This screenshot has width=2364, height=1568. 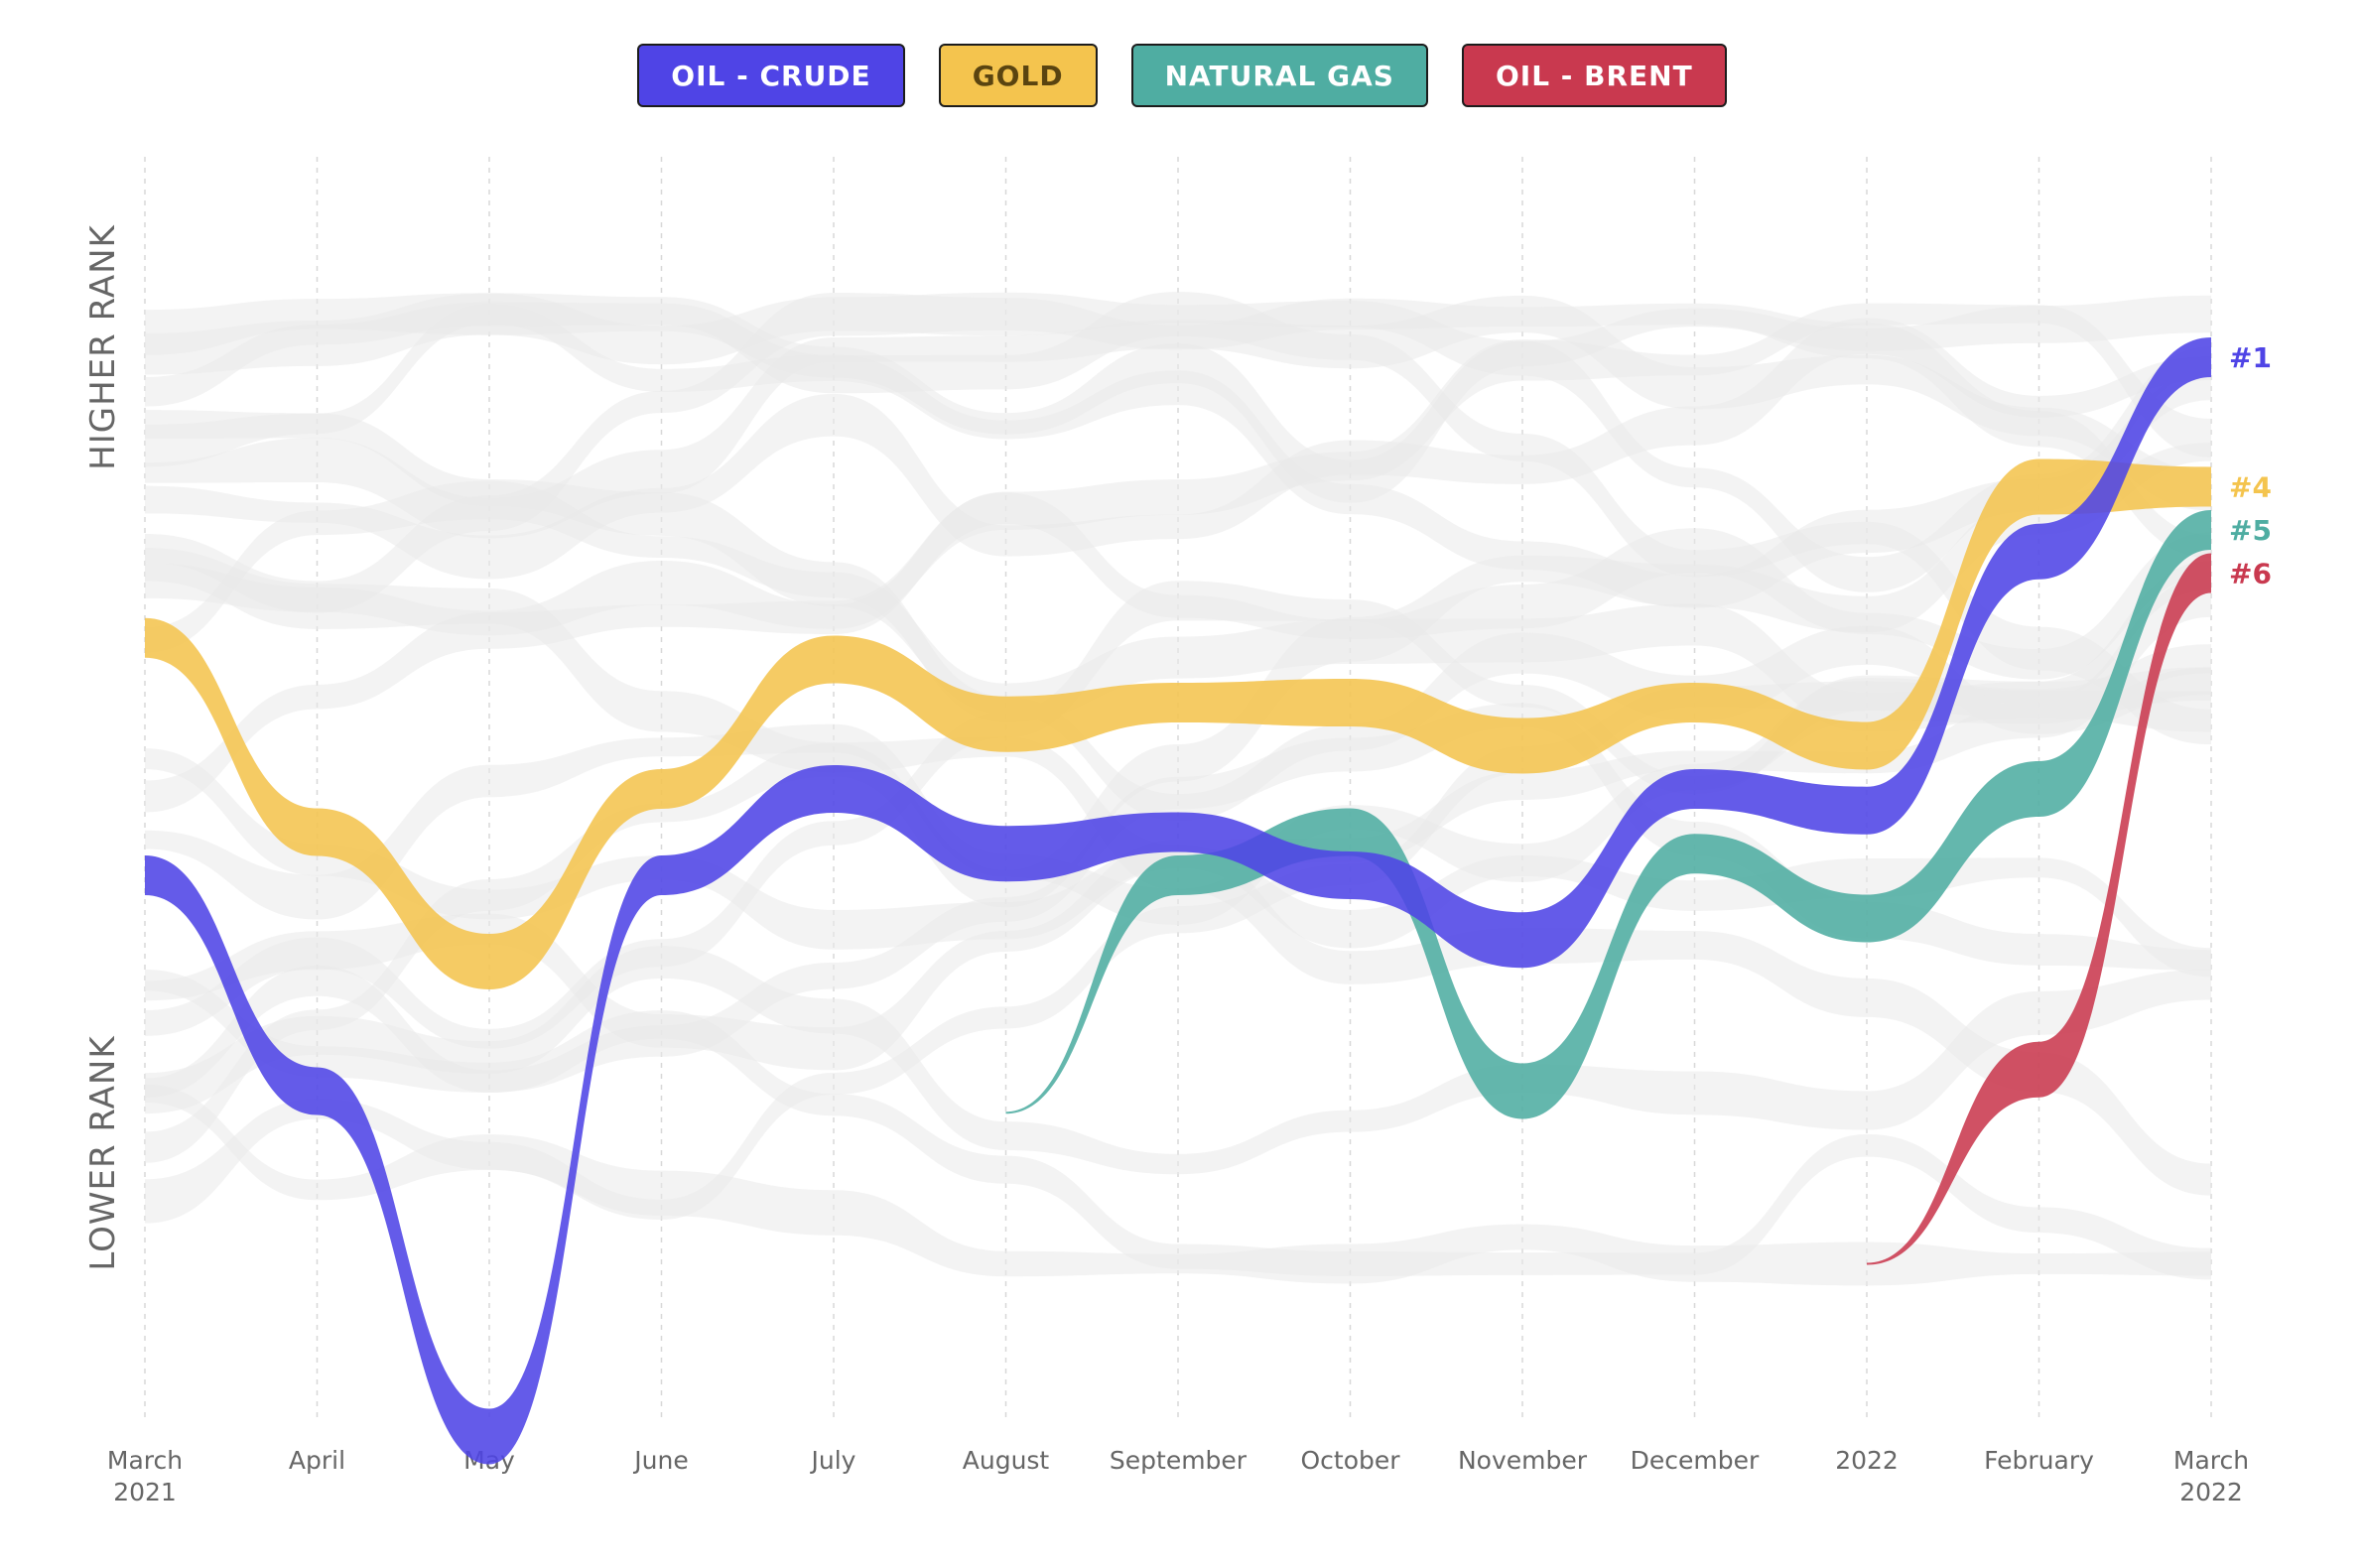 What do you see at coordinates (2250, 574) in the screenshot?
I see `series-end-label: #6` at bounding box center [2250, 574].